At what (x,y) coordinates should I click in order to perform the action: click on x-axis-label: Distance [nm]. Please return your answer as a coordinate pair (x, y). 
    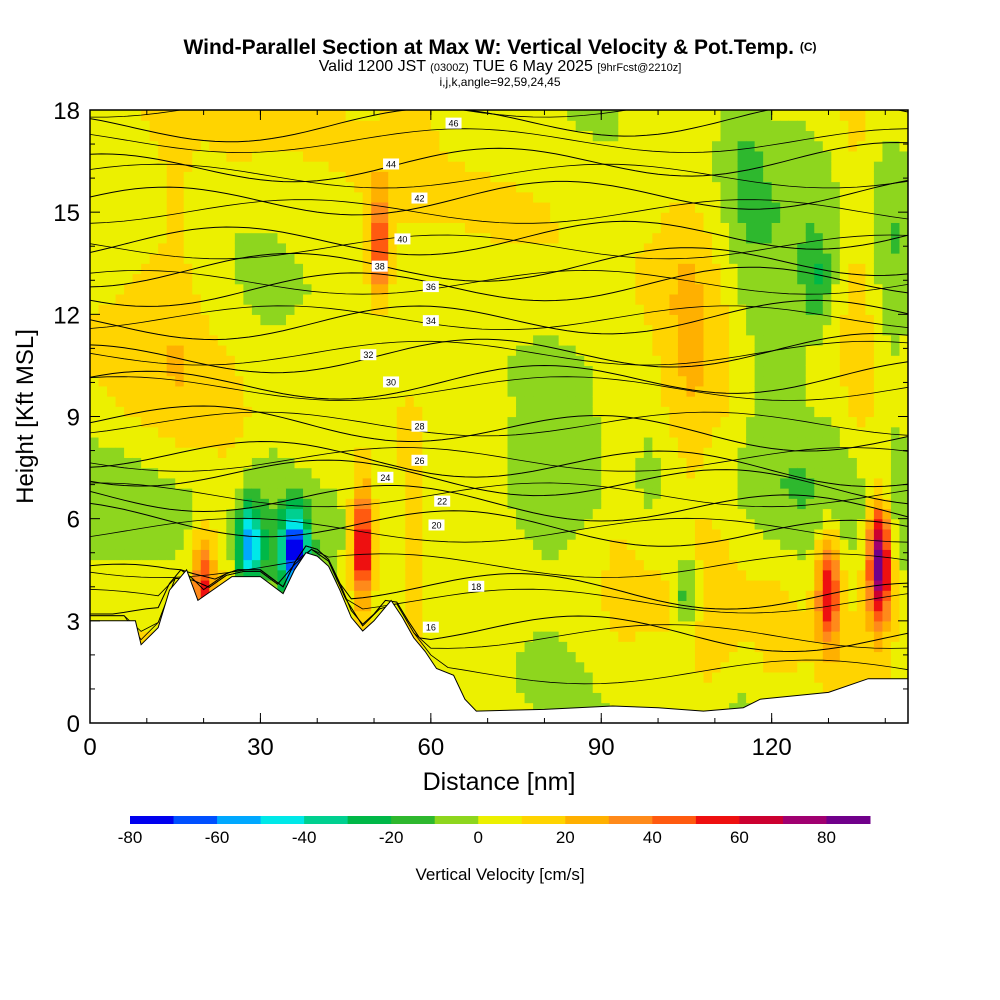
    Looking at the image, I should click on (499, 782).